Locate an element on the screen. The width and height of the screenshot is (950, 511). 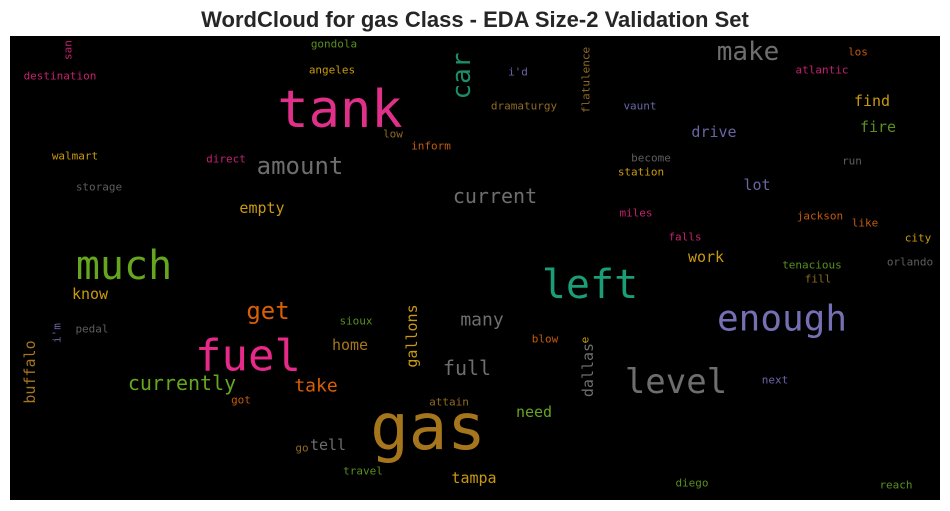
word: pedal is located at coordinates (91, 329).